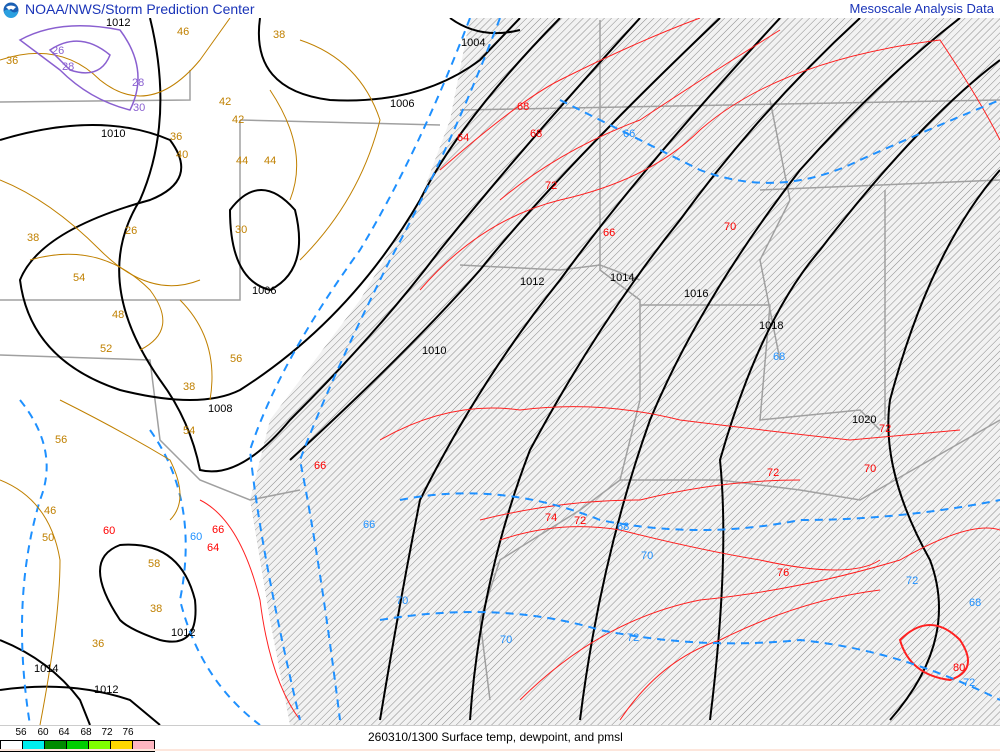 The width and height of the screenshot is (1000, 752). I want to click on cold-label: 48, so click(118, 315).